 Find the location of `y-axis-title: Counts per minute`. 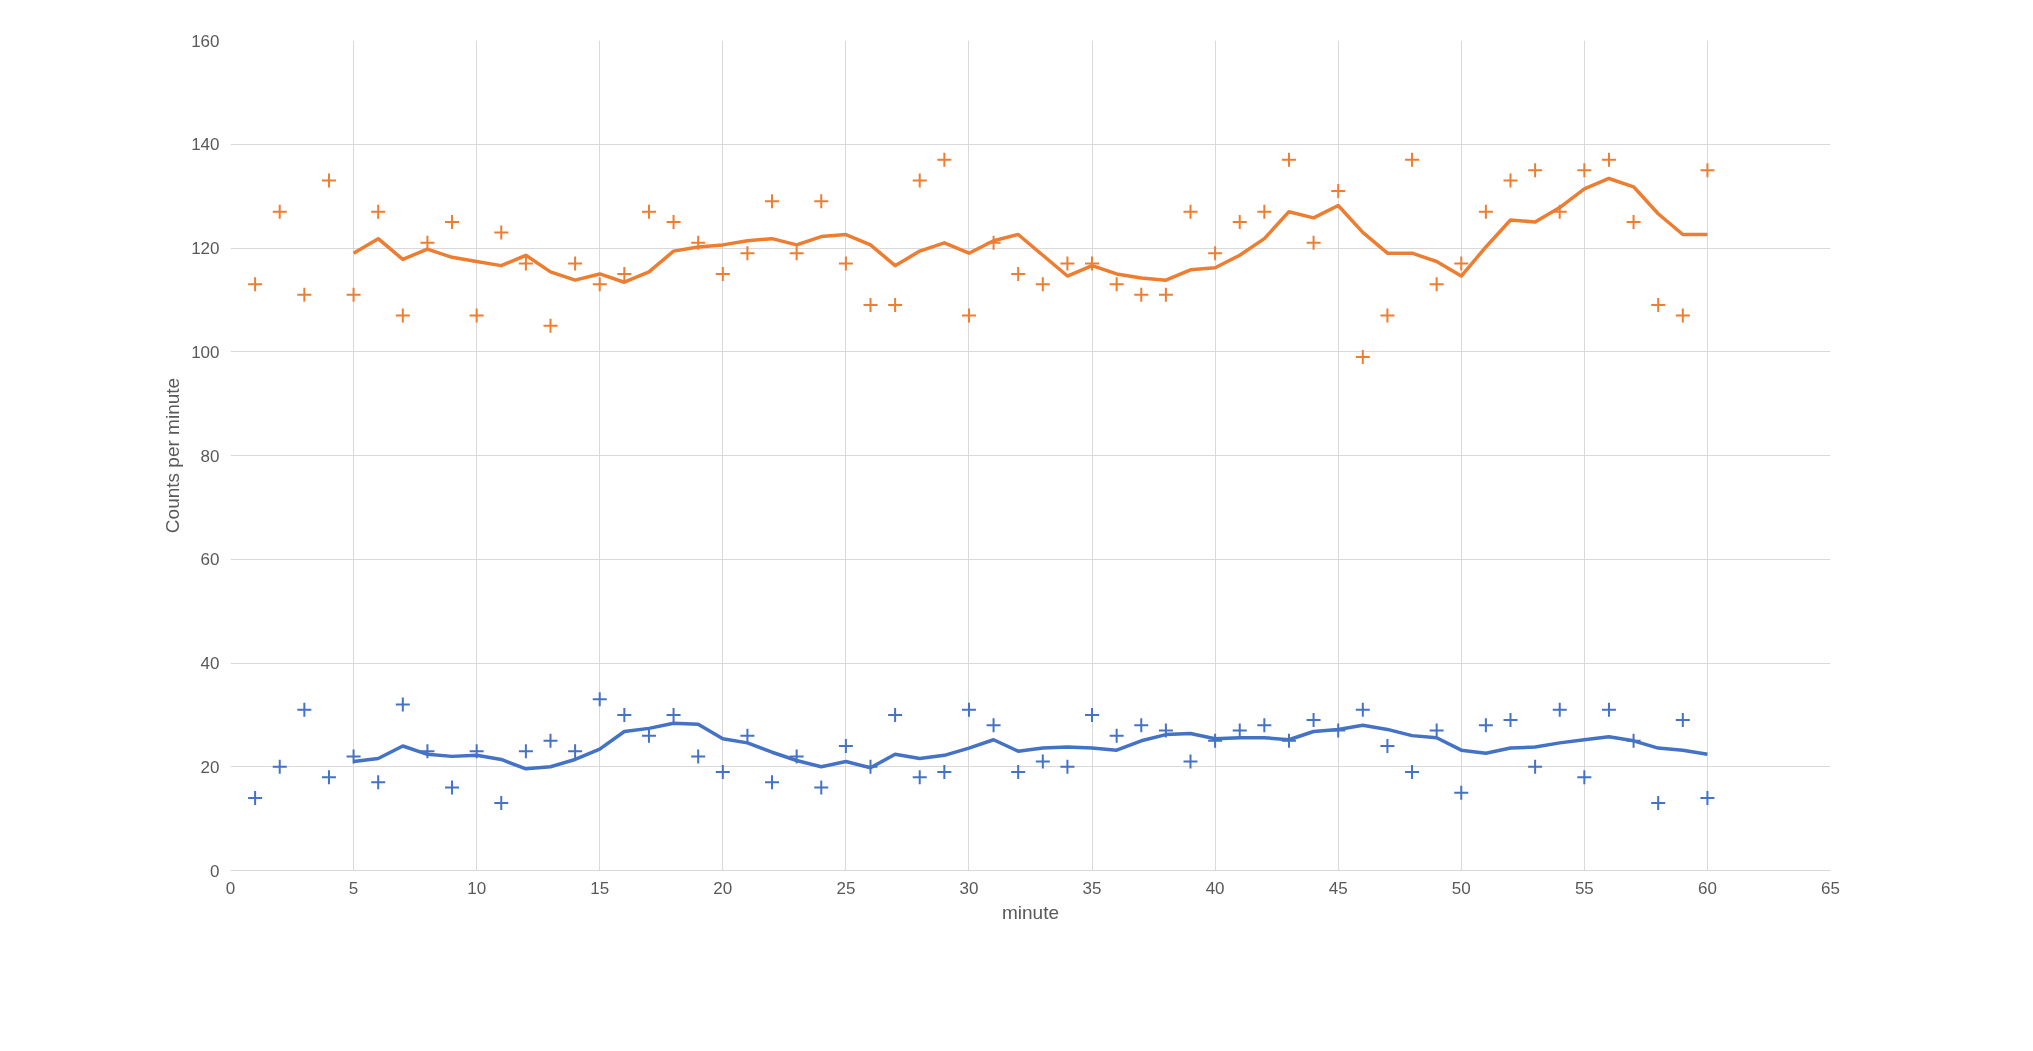

y-axis-title: Counts per minute is located at coordinates (173, 455).